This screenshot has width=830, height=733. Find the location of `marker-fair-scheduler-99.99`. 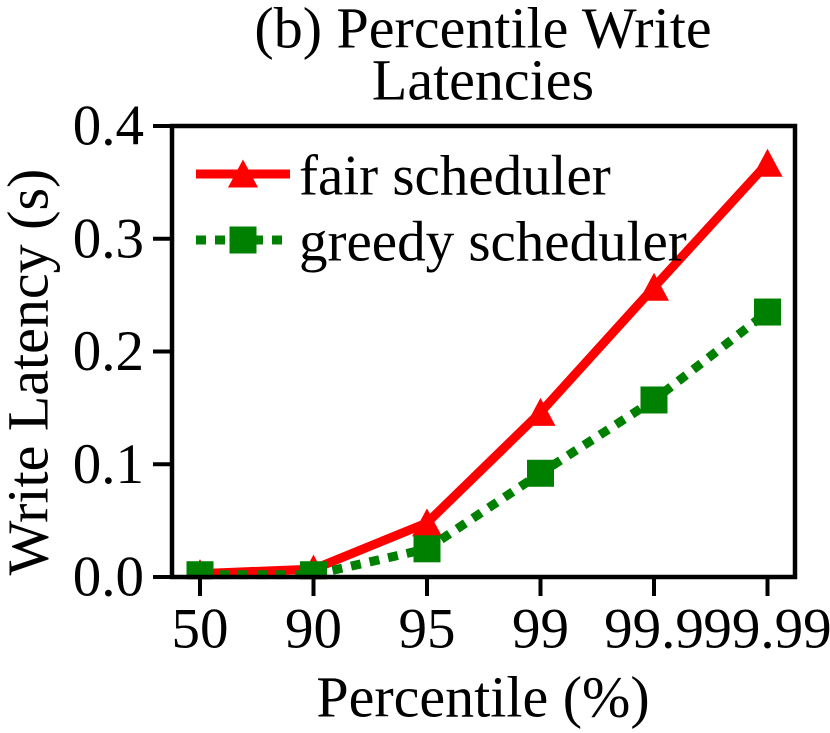

marker-fair-scheduler-99.99 is located at coordinates (767, 162).